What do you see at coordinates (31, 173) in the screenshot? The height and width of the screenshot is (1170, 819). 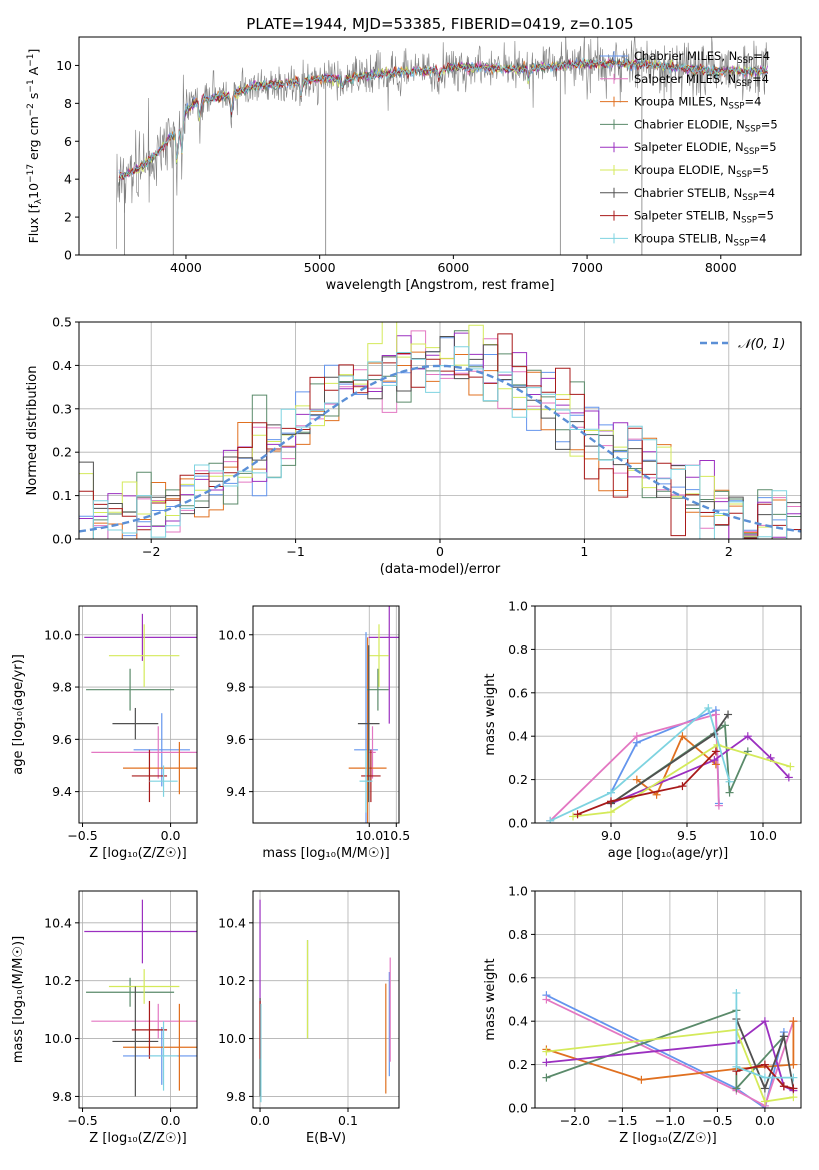 I see `y-label-part: −17` at bounding box center [31, 173].